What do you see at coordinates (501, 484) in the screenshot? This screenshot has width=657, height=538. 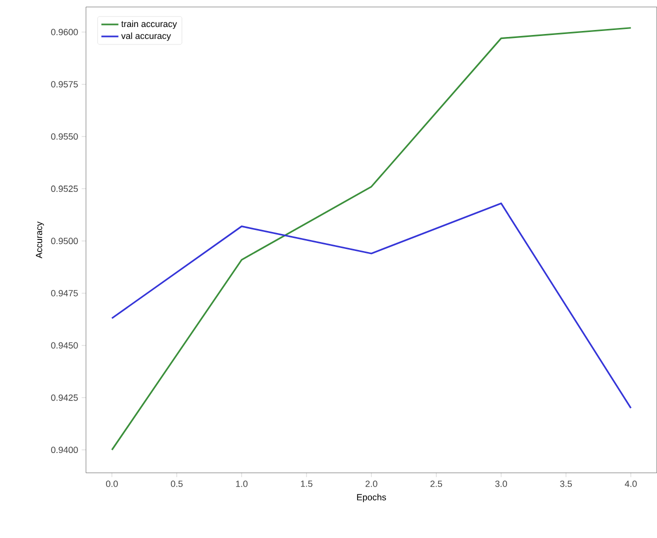 I see `x-tick-label: 3.0` at bounding box center [501, 484].